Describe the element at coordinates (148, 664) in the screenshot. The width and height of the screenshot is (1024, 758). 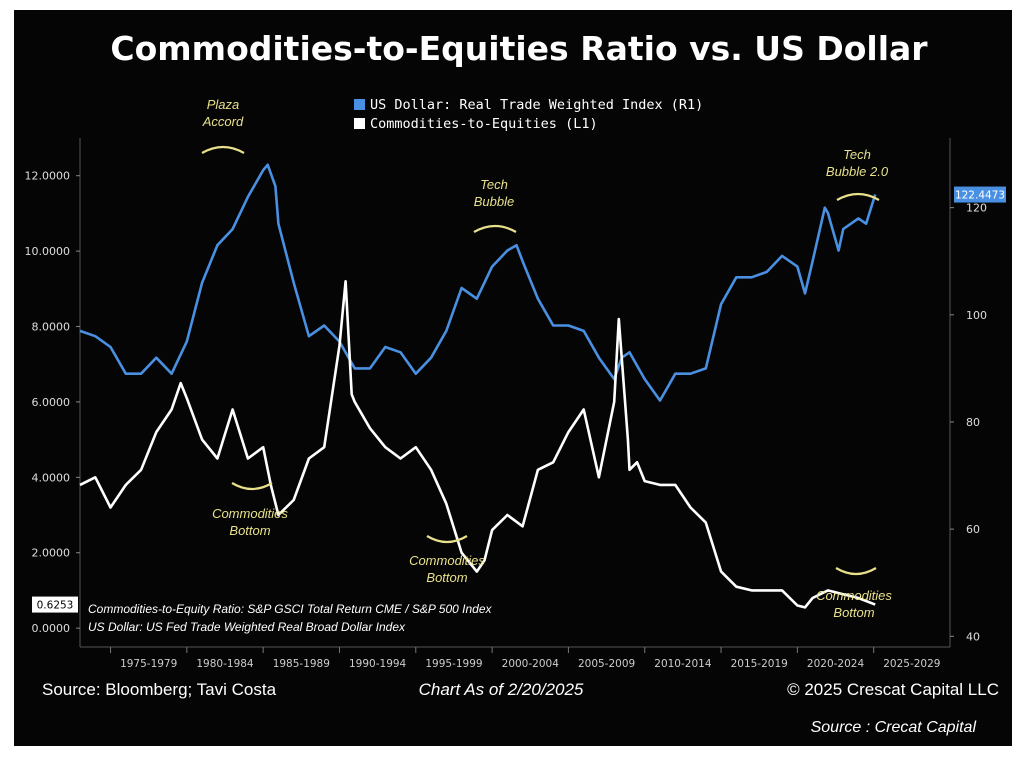
I see `x-tick-label: 1975-1979` at that location.